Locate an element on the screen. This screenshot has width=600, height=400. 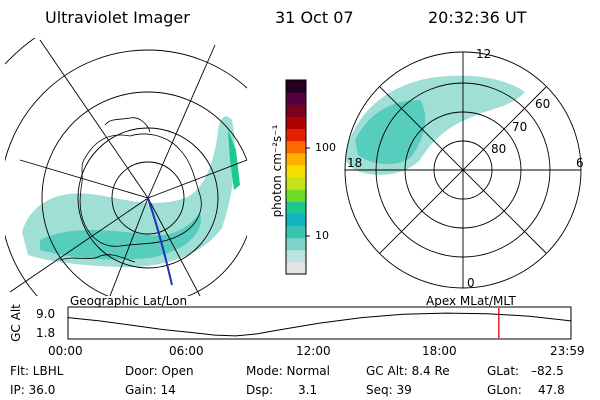
aurora-oval-bright is located at coordinates (120, 236).